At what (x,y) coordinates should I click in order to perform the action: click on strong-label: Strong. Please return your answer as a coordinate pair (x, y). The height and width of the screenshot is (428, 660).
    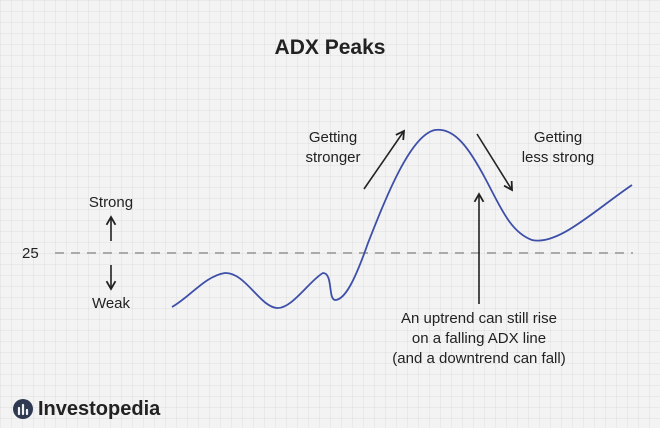
    Looking at the image, I should click on (111, 202).